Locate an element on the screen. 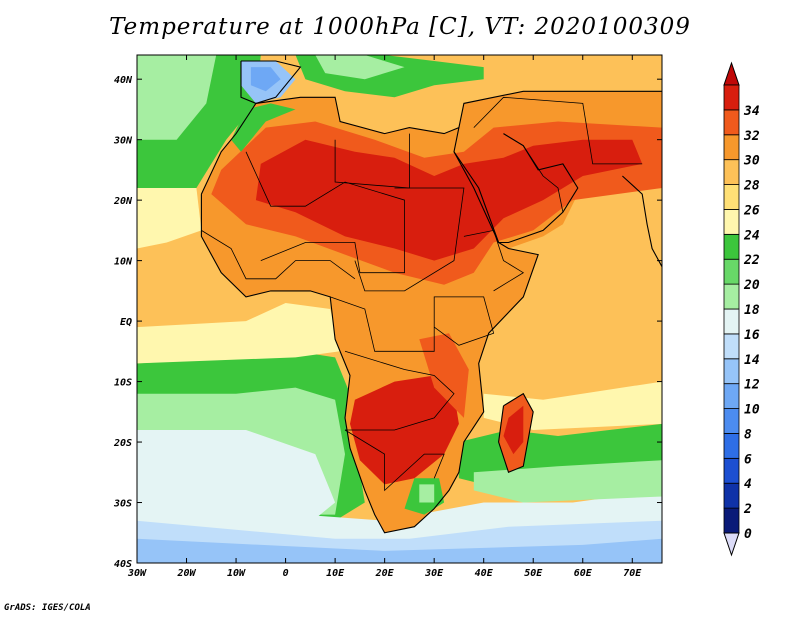 This screenshot has width=800, height=618. region-madagascar-red is located at coordinates (513, 430).